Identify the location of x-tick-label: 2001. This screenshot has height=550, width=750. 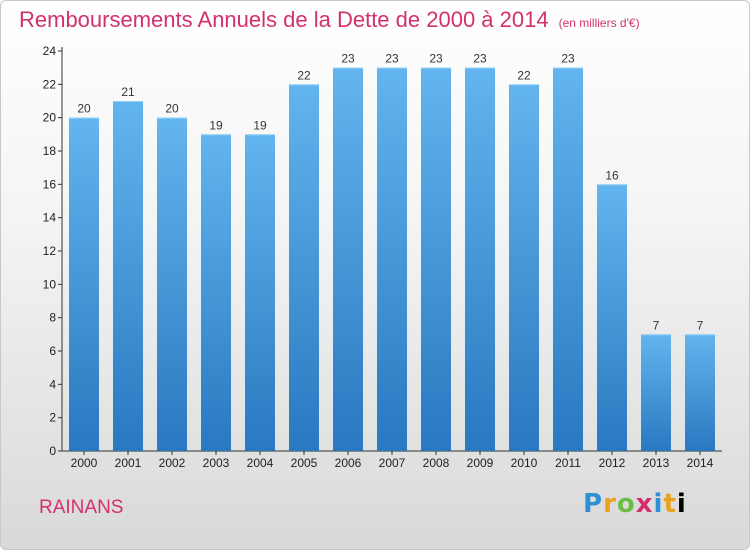
(128, 463).